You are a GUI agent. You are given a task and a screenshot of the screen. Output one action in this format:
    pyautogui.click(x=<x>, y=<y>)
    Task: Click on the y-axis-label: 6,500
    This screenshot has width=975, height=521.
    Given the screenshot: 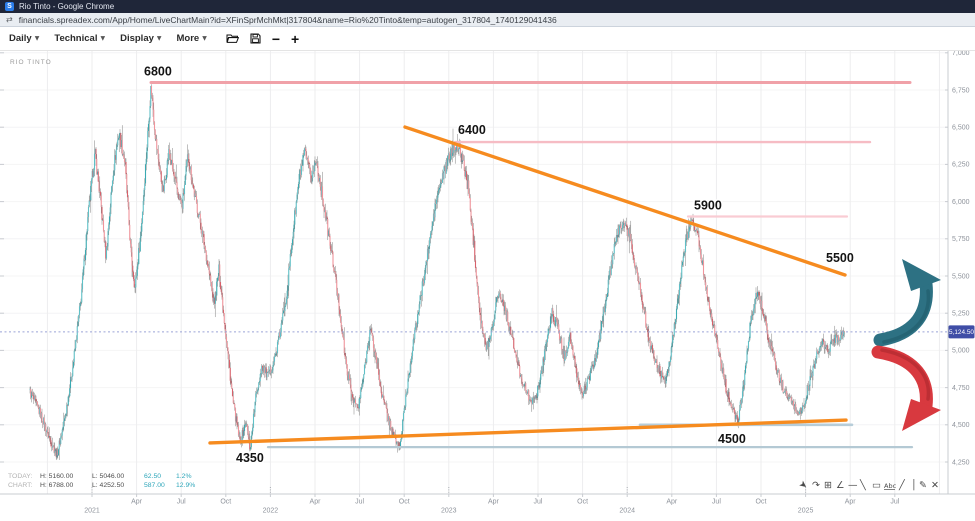 What is the action you would take?
    pyautogui.click(x=961, y=128)
    